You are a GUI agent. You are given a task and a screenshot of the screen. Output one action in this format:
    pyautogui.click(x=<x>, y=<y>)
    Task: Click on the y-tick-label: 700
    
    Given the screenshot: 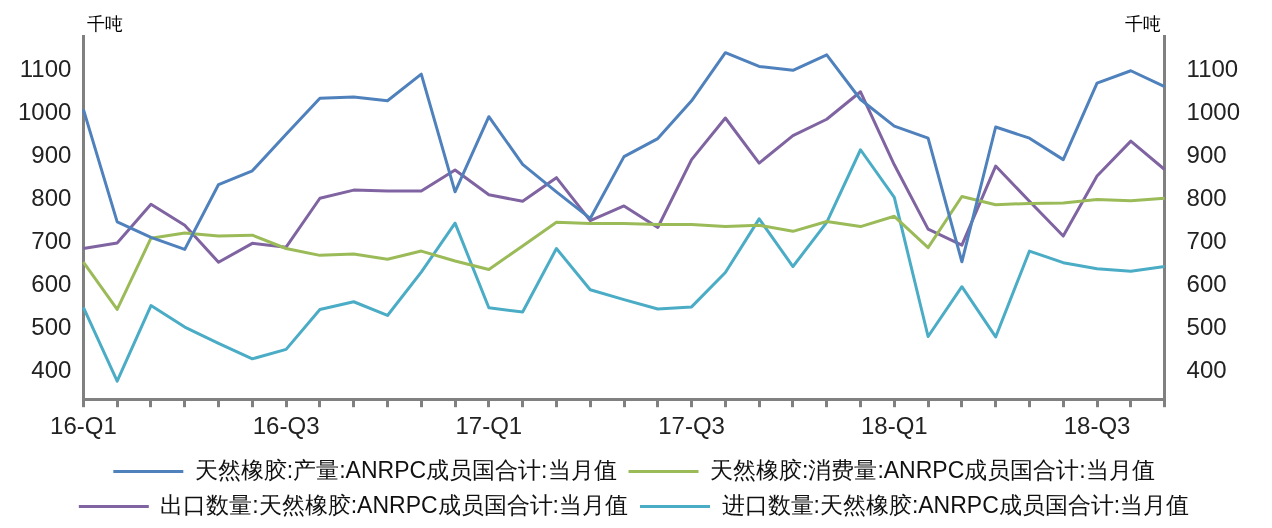 What is the action you would take?
    pyautogui.click(x=51, y=241)
    